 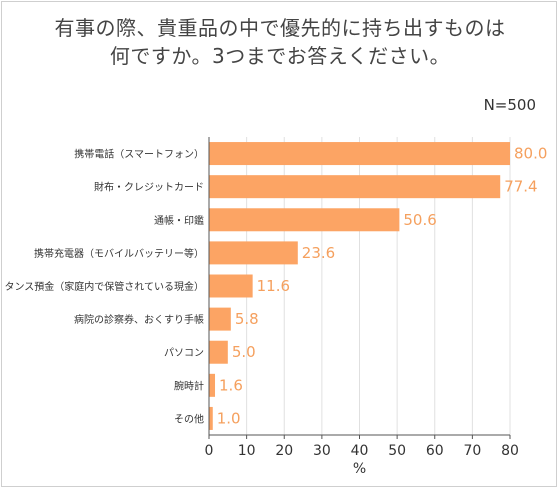 What do you see at coordinates (419, 220) in the screenshot?
I see `value-label: 50.6` at bounding box center [419, 220].